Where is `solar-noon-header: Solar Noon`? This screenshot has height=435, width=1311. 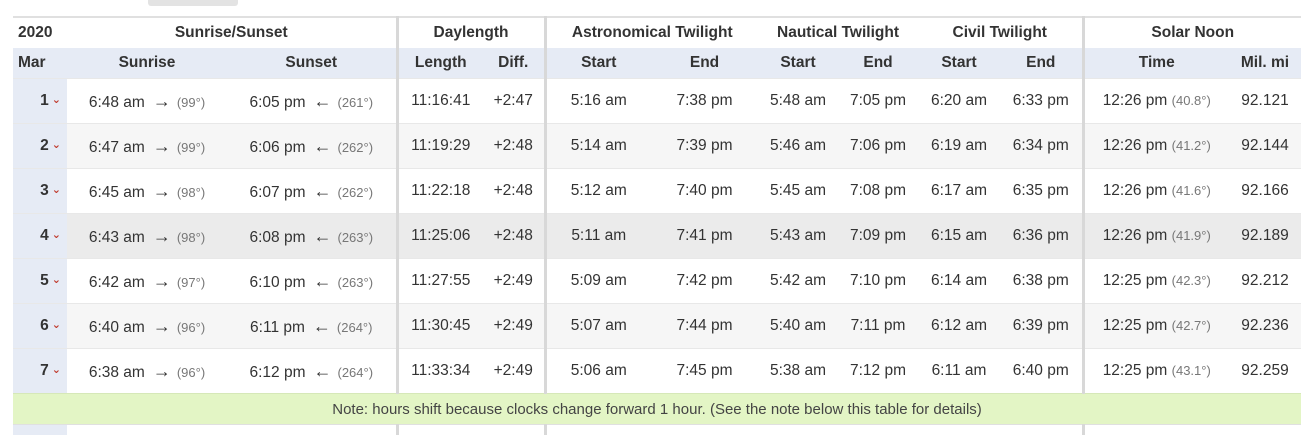
solar-noon-header: Solar Noon is located at coordinates (1192, 32).